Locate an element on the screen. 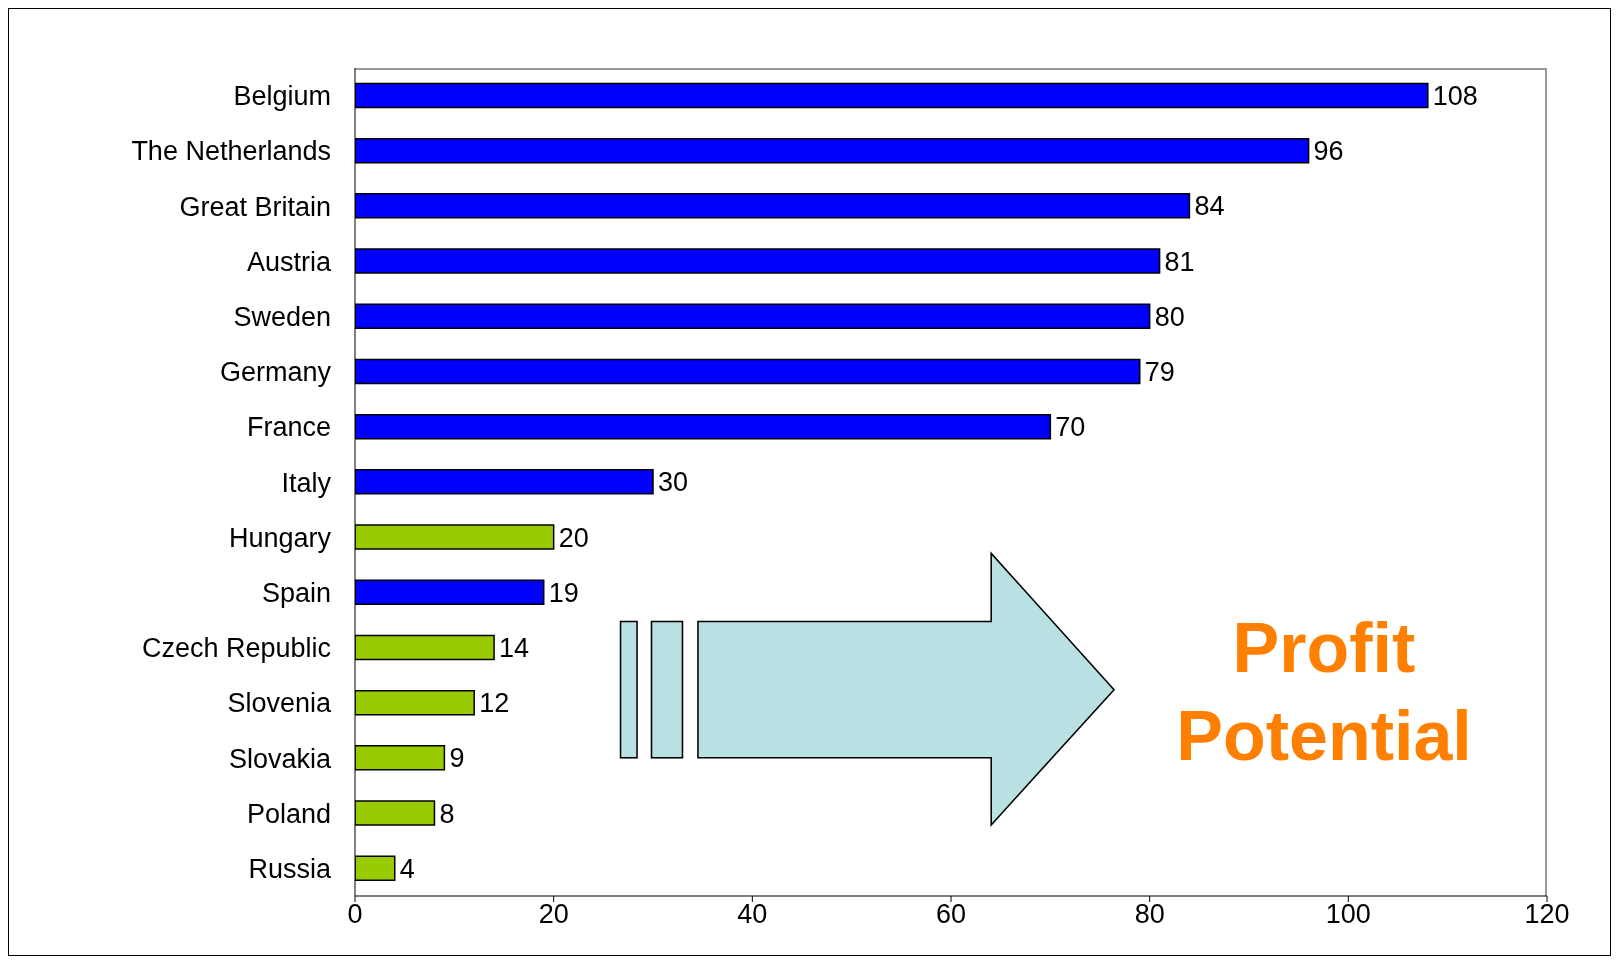  data-label: 19 is located at coordinates (563, 592).